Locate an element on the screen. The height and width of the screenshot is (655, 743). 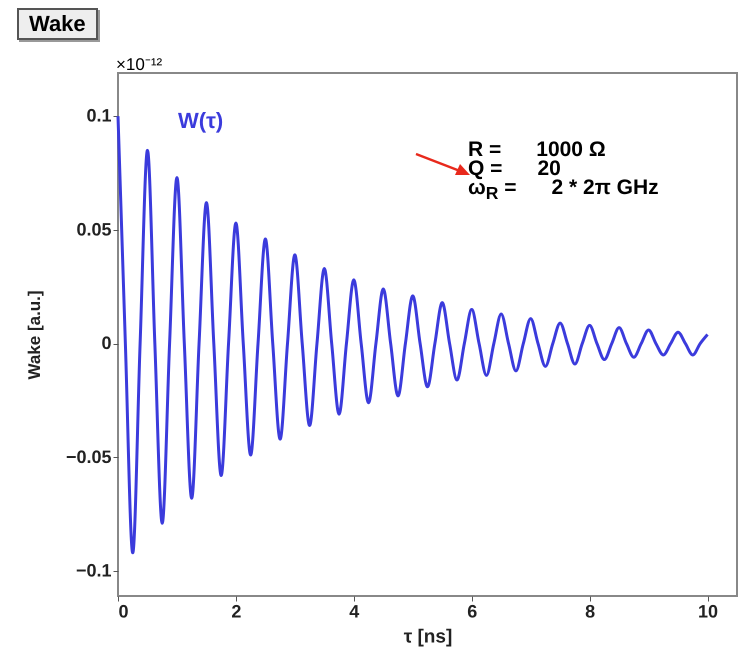
y-tick-label: 0 is located at coordinates (106, 343).